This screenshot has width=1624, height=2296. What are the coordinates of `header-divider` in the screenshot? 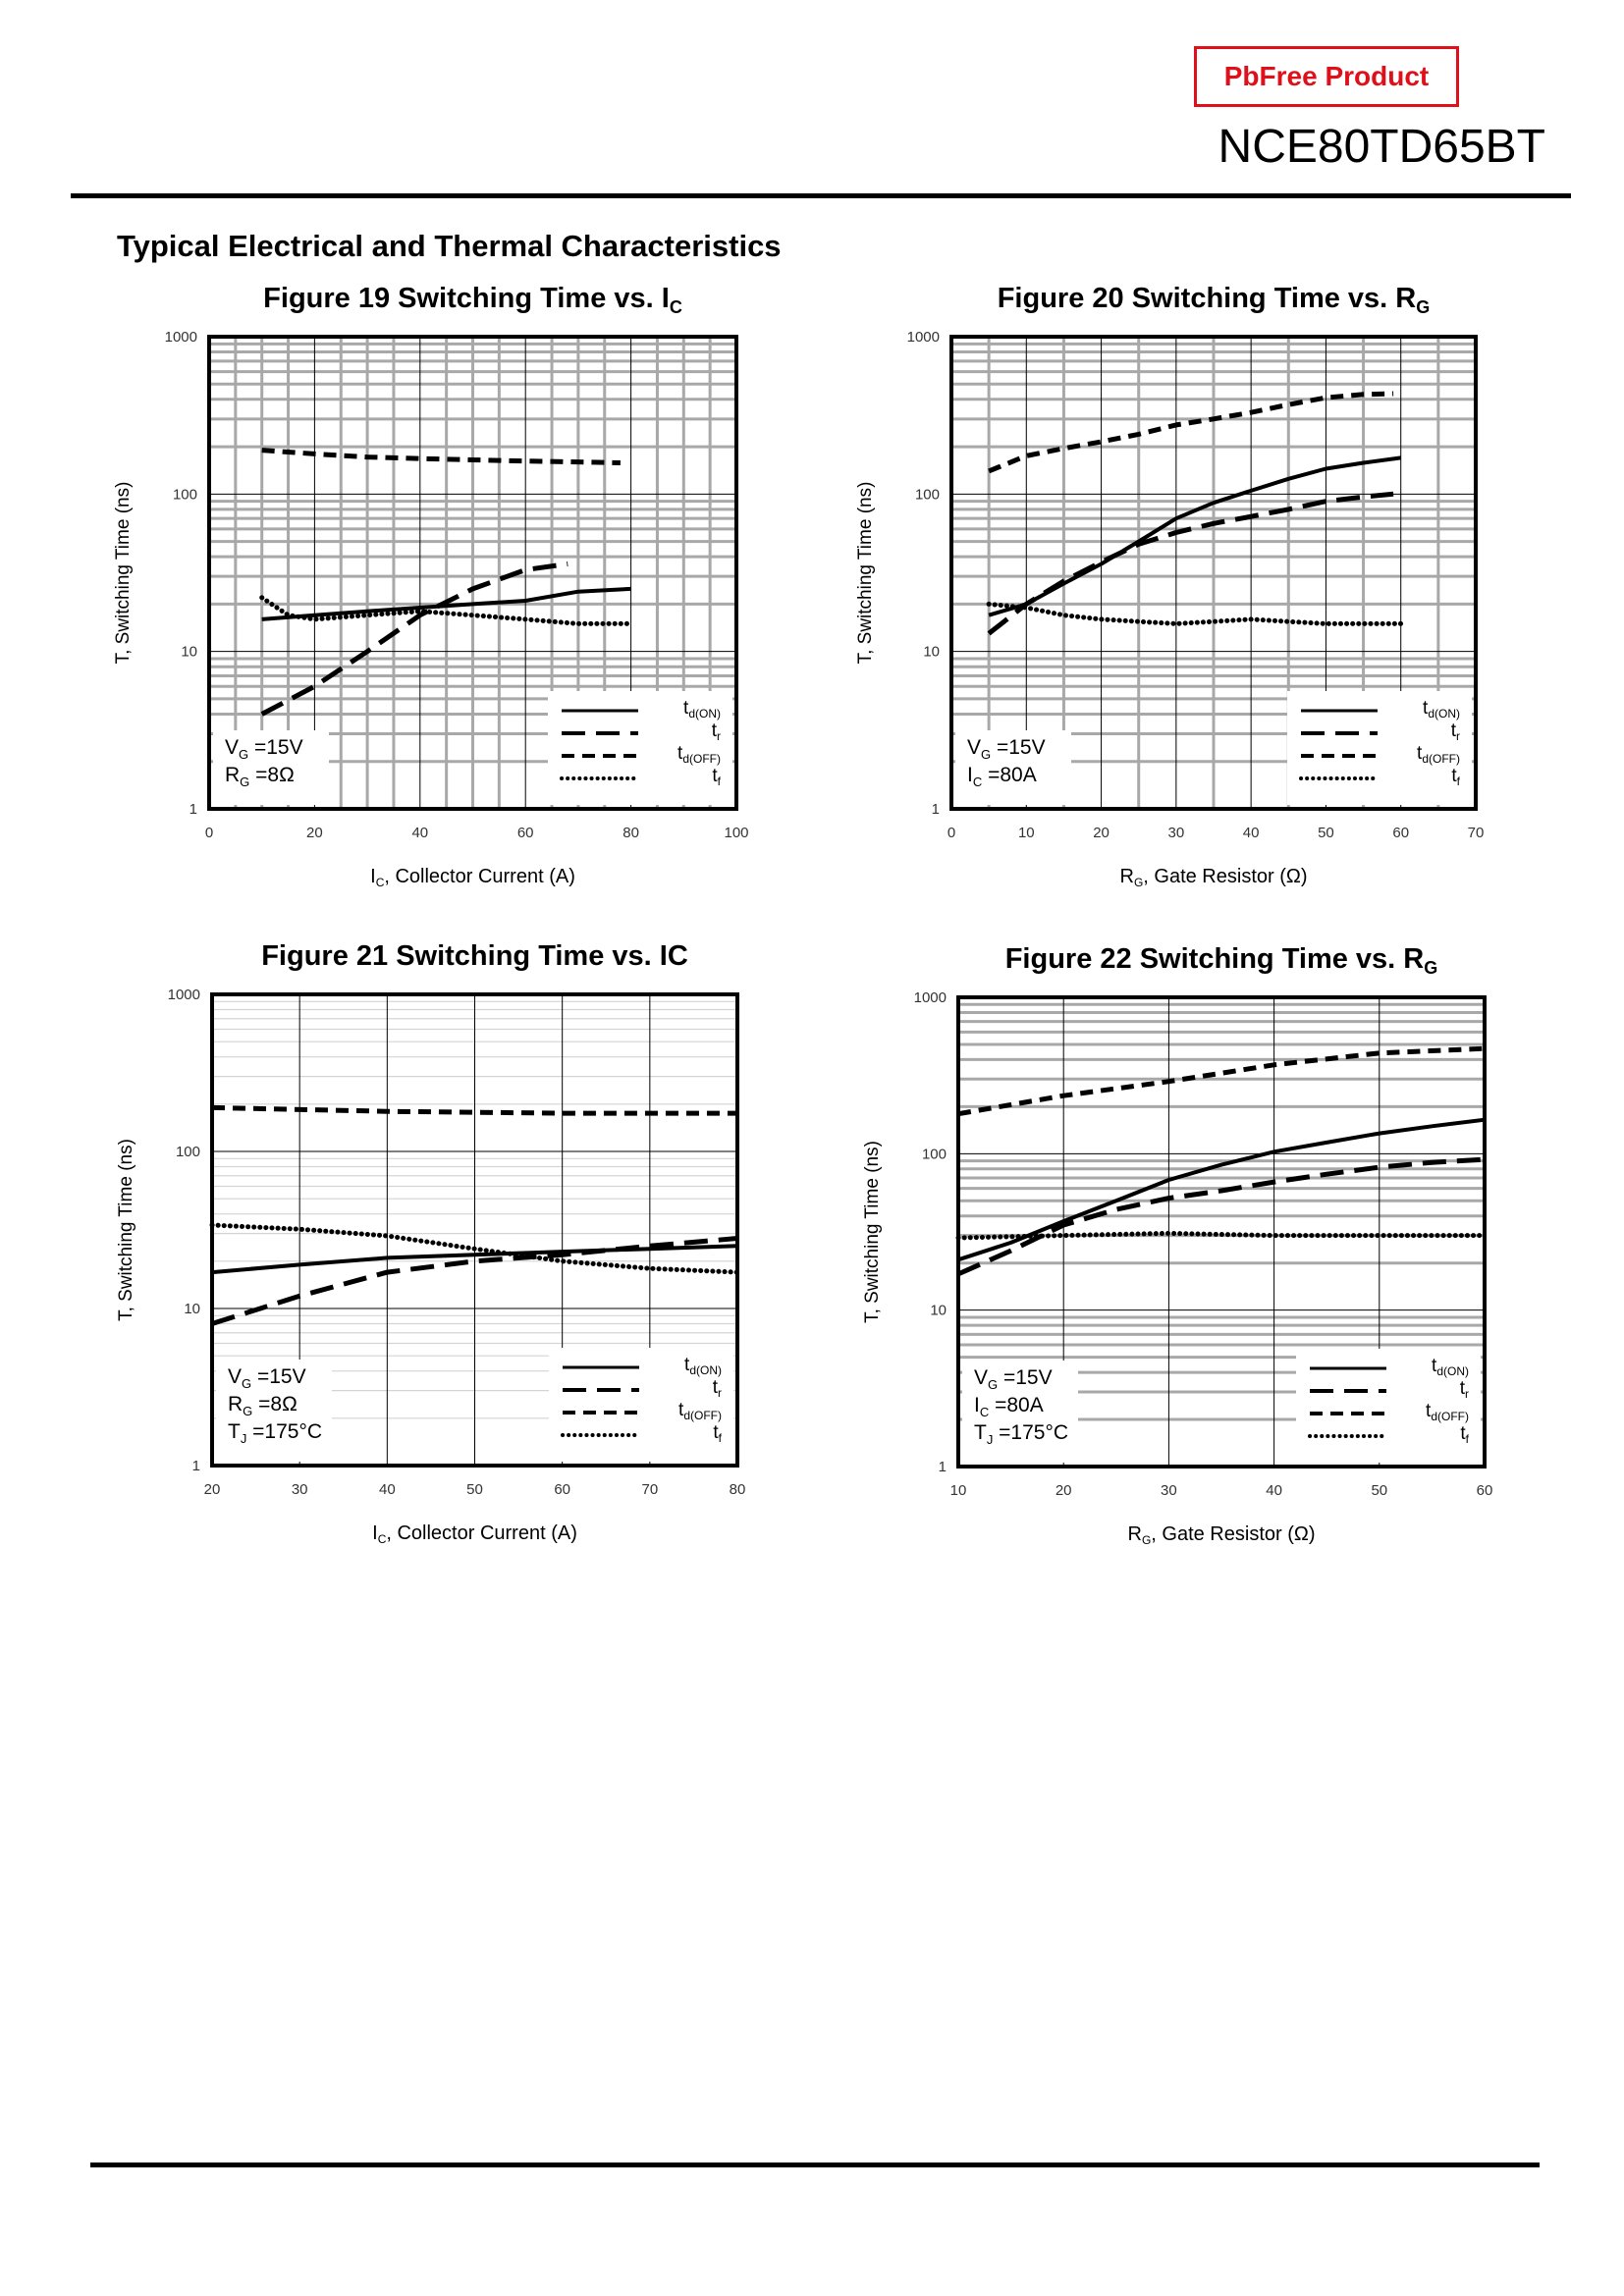 It's located at (821, 195).